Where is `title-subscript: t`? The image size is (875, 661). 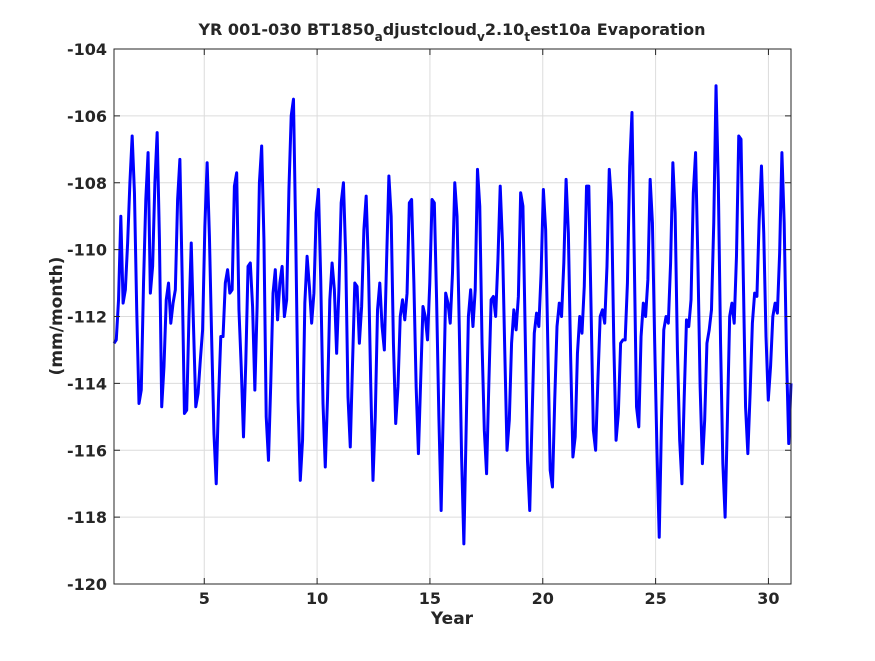
title-subscript: t is located at coordinates (527, 37).